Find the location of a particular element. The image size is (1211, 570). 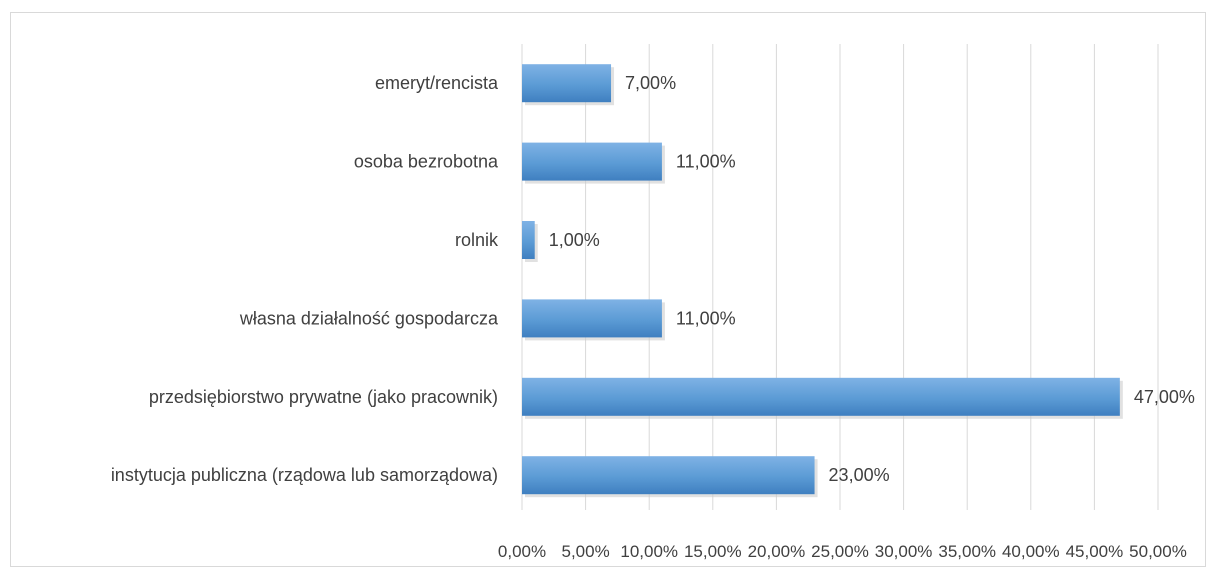

data-label: 47,00% is located at coordinates (1164, 397).